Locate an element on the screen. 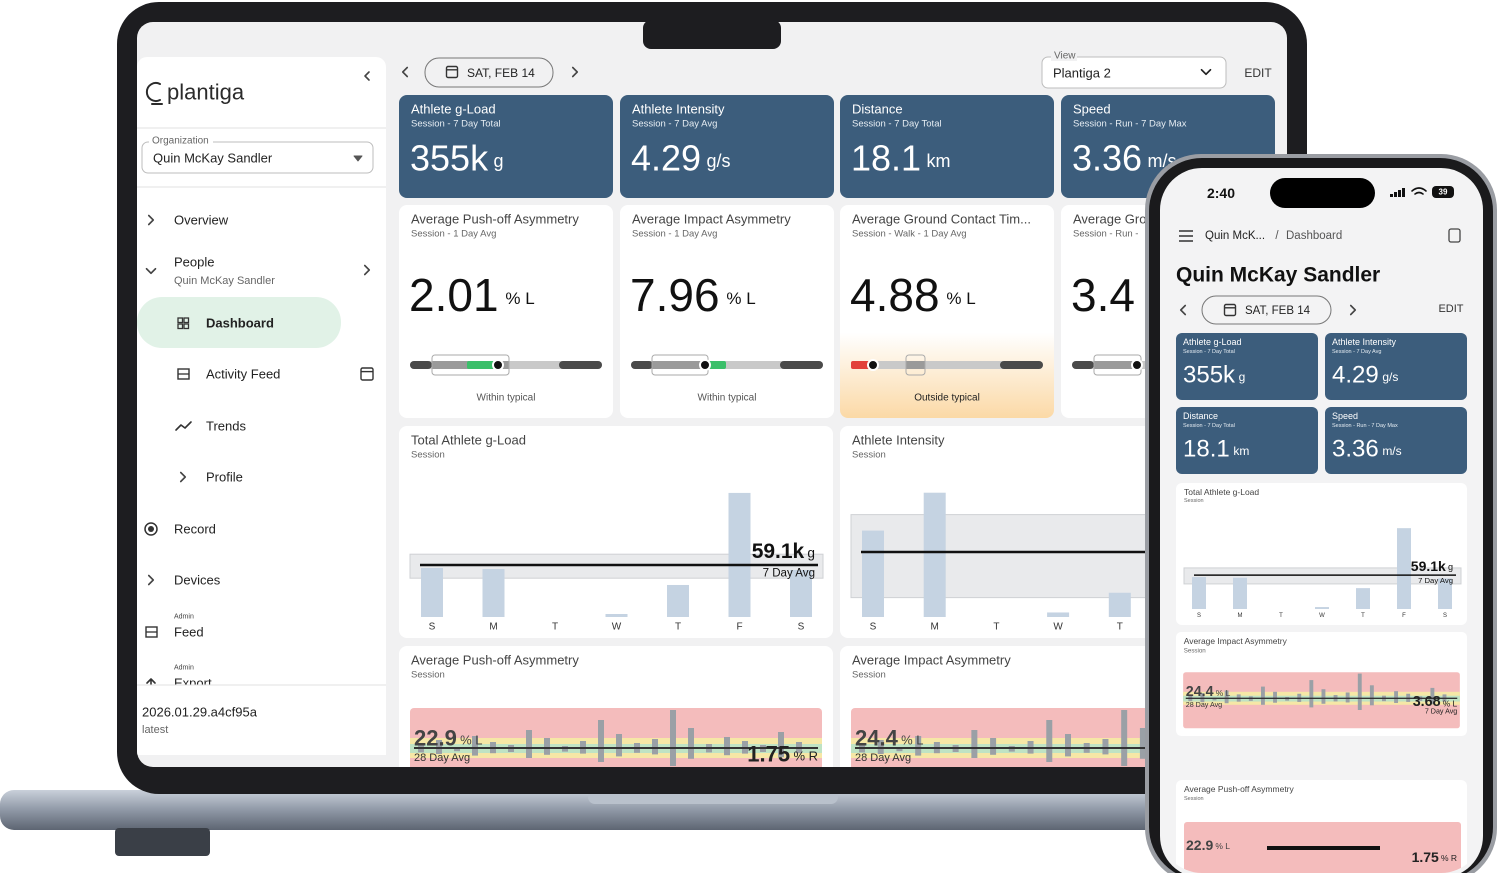 The height and width of the screenshot is (873, 1500). unit: % R is located at coordinates (805, 755).